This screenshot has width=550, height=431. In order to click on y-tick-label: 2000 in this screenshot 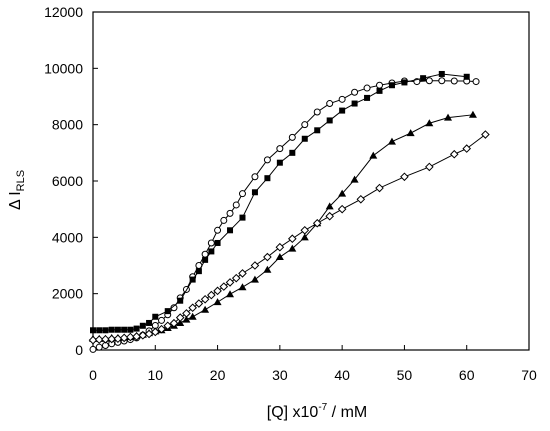, I will do `click(67, 294)`.